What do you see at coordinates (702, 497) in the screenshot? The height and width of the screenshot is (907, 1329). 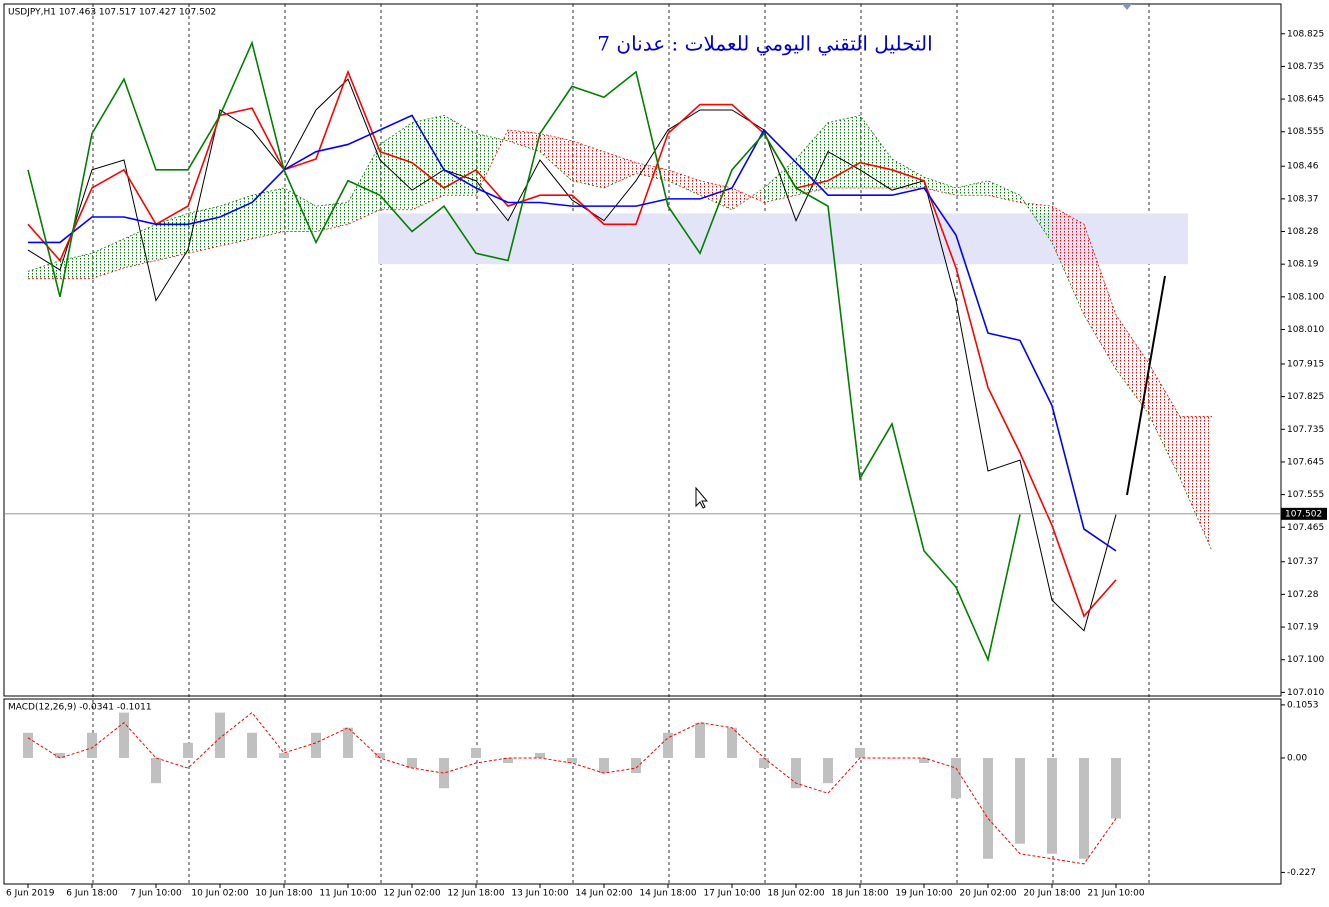 I see `cursor` at bounding box center [702, 497].